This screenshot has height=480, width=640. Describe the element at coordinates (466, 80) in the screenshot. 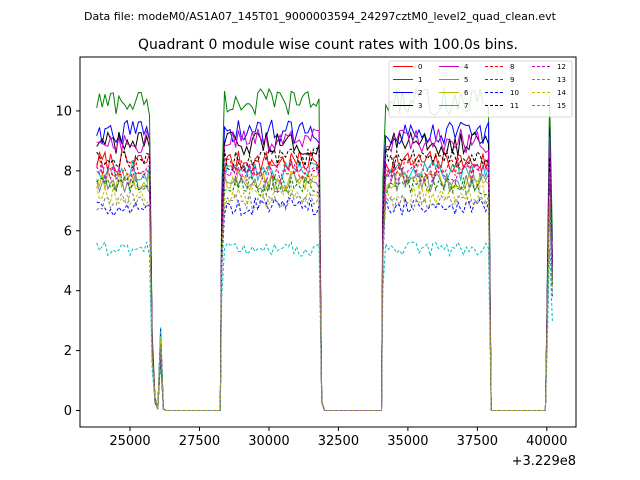

I see `legend-label-5: 5` at that location.